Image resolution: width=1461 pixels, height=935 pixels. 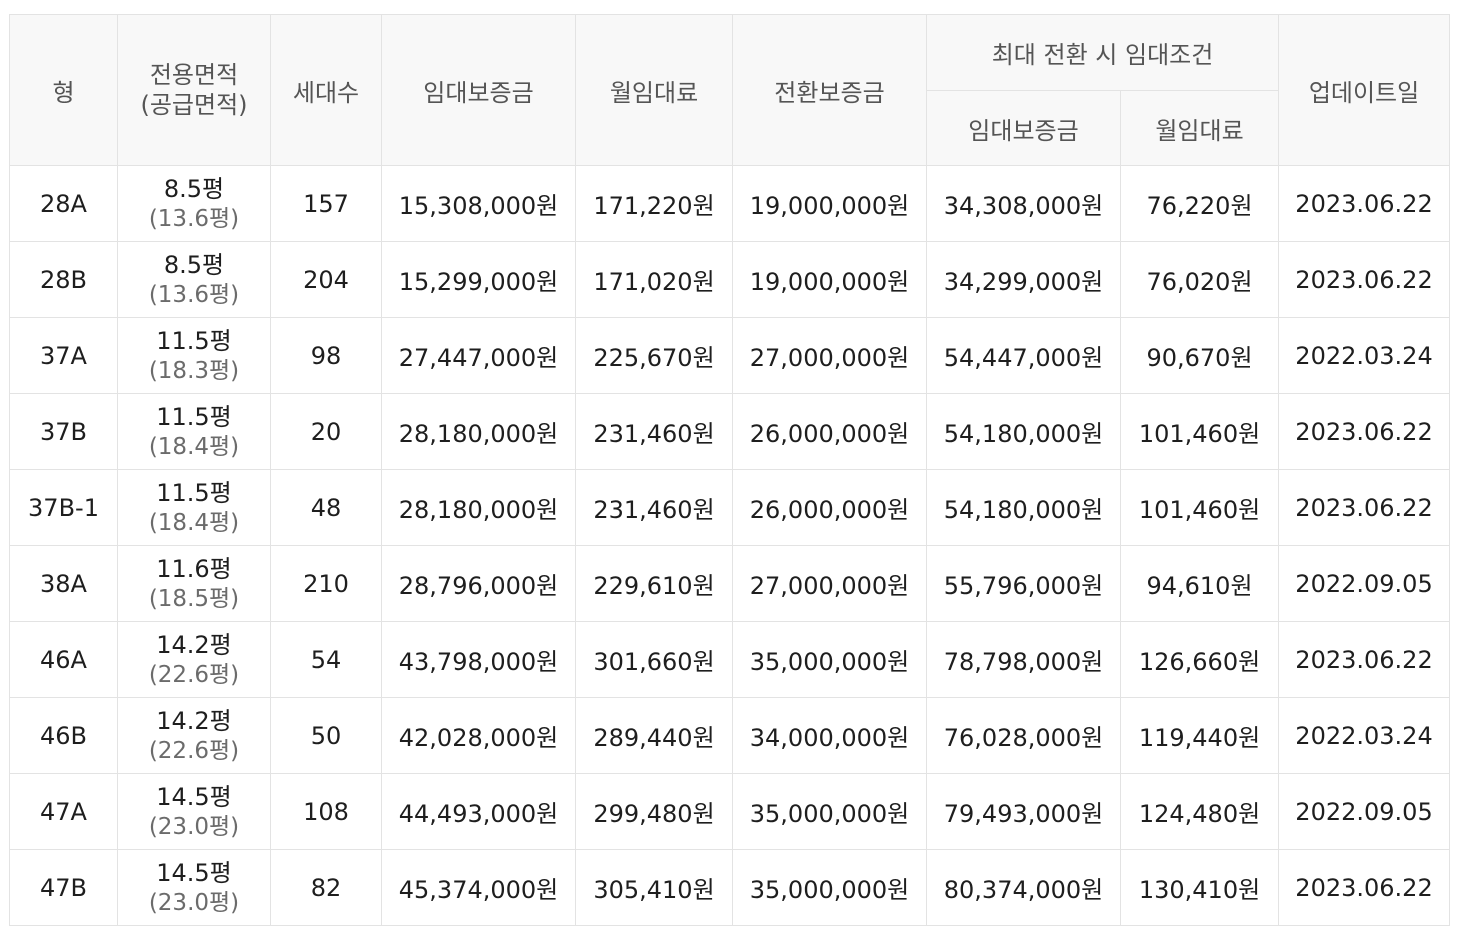 What do you see at coordinates (1199, 128) in the screenshot?
I see `header-max-monthly-rent: 월임대료` at bounding box center [1199, 128].